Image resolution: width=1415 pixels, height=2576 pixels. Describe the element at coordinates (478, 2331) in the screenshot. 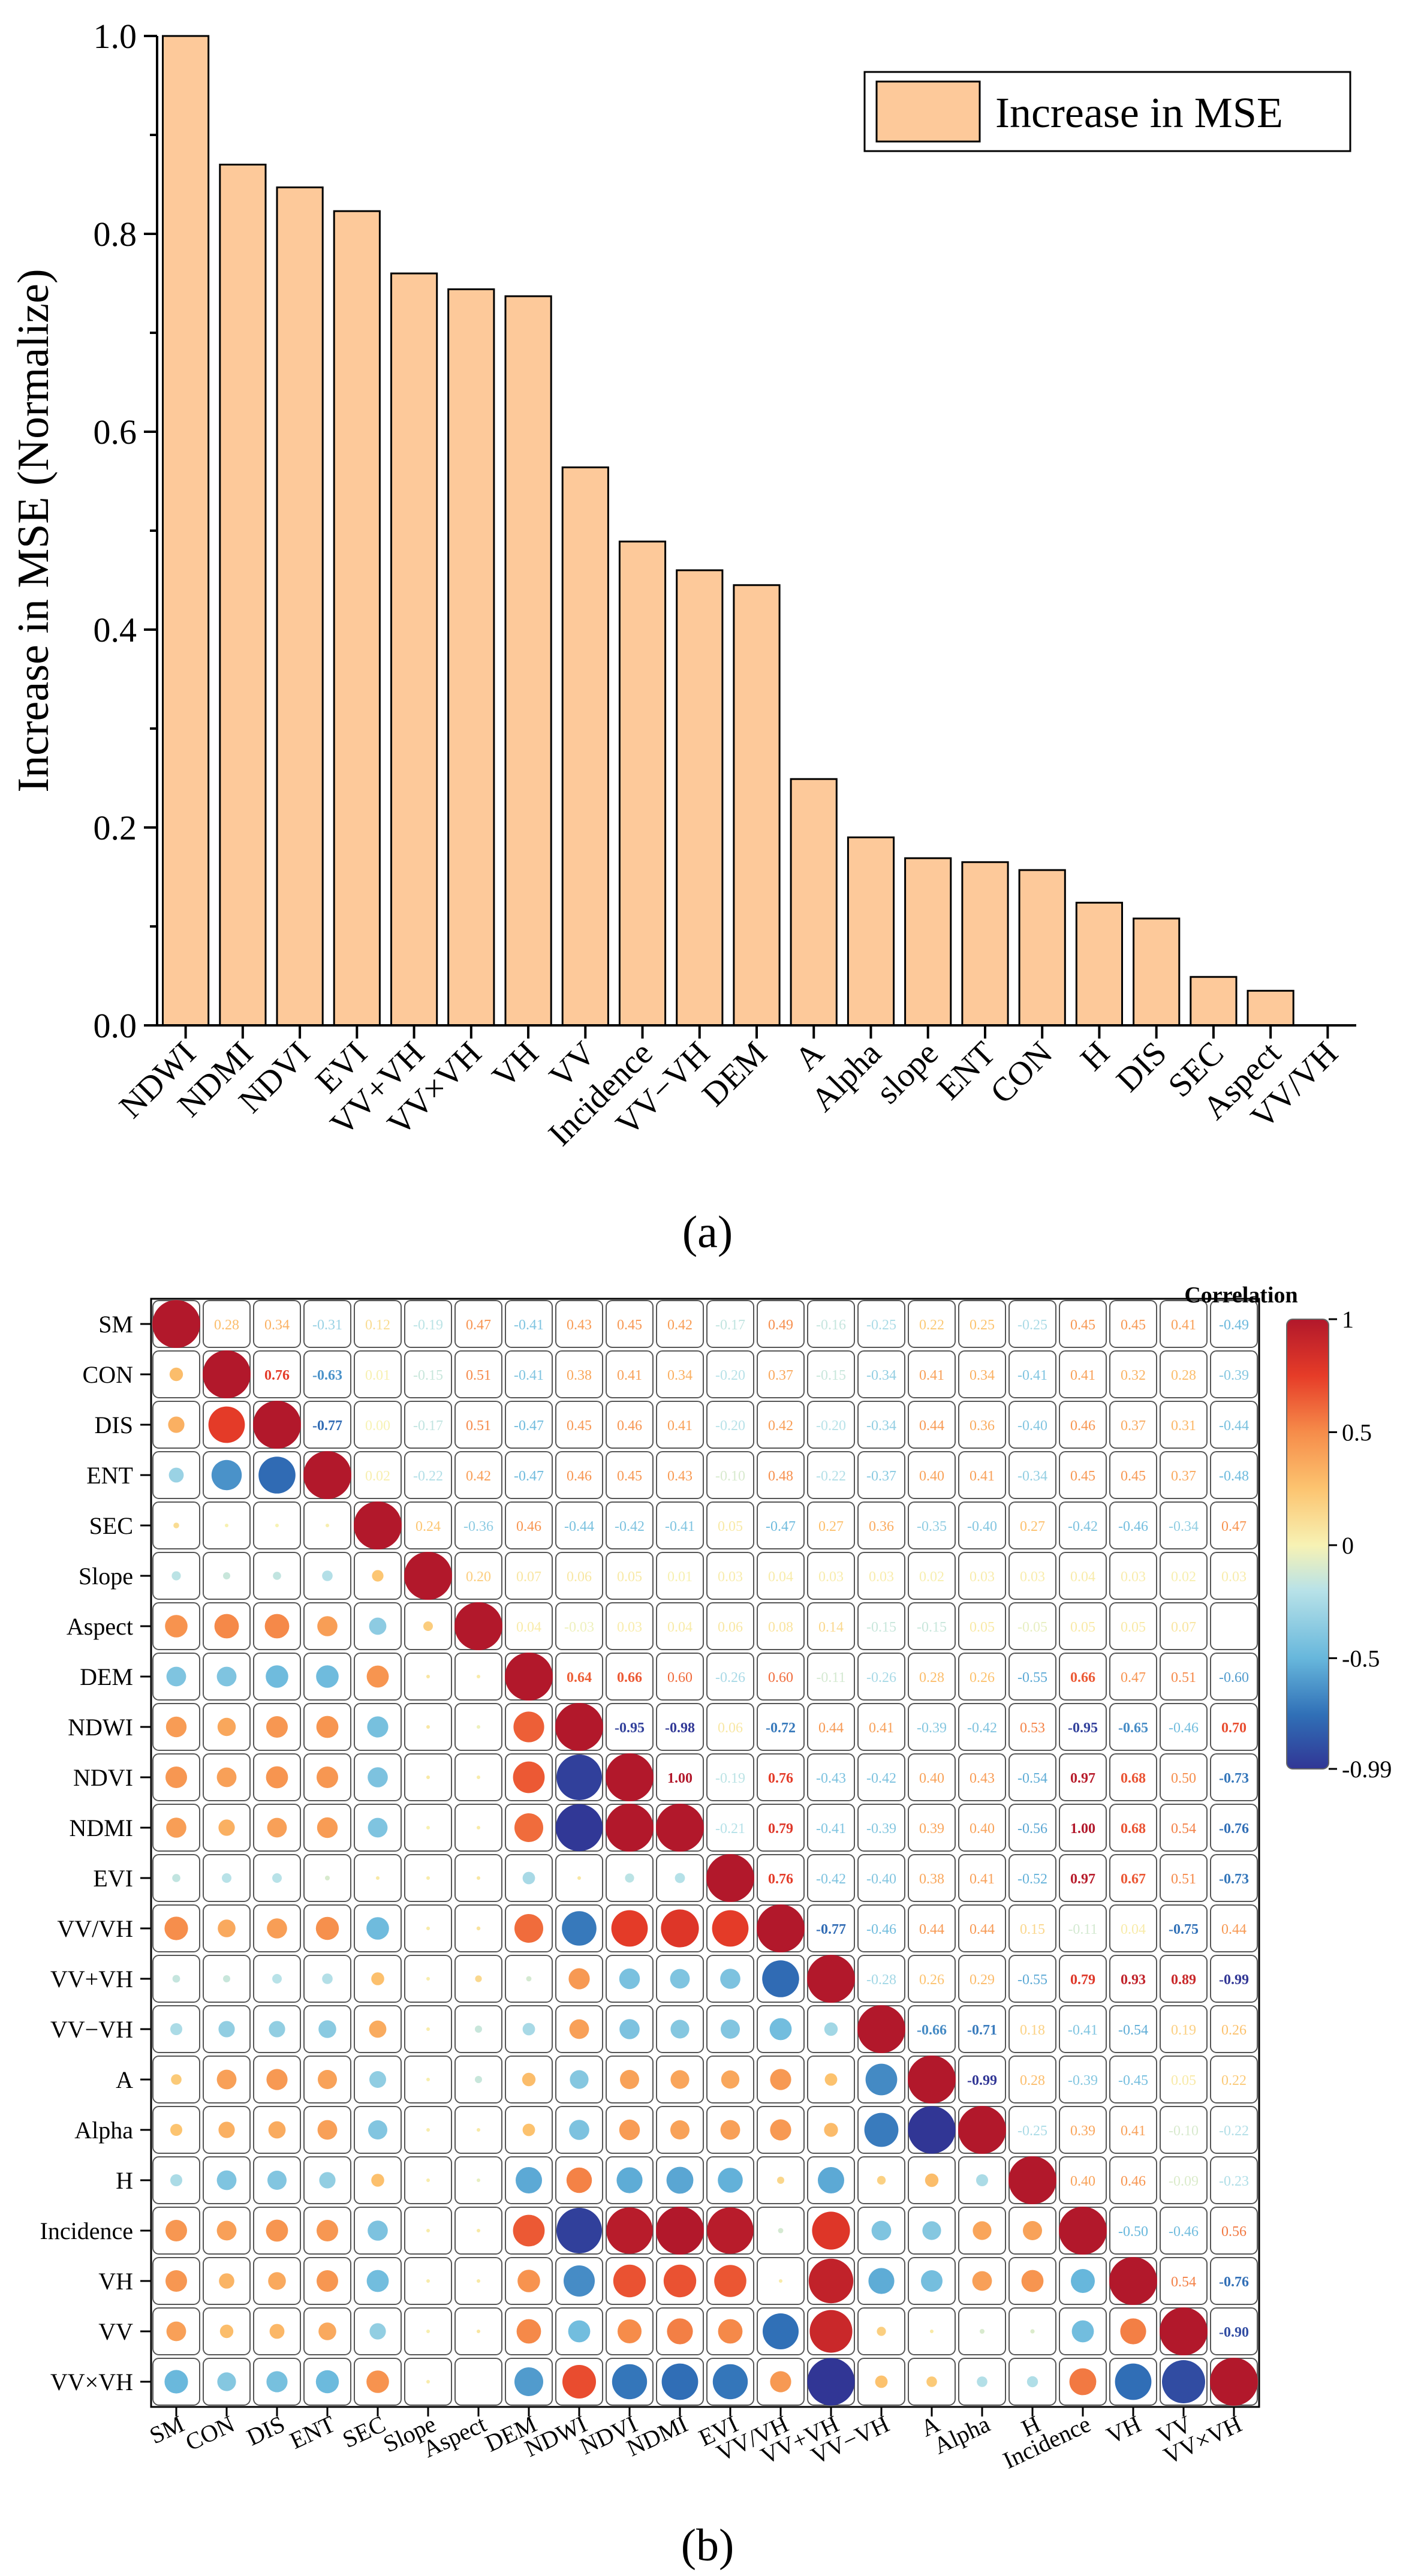

I see `corr-circle-VV-Aspect` at that location.